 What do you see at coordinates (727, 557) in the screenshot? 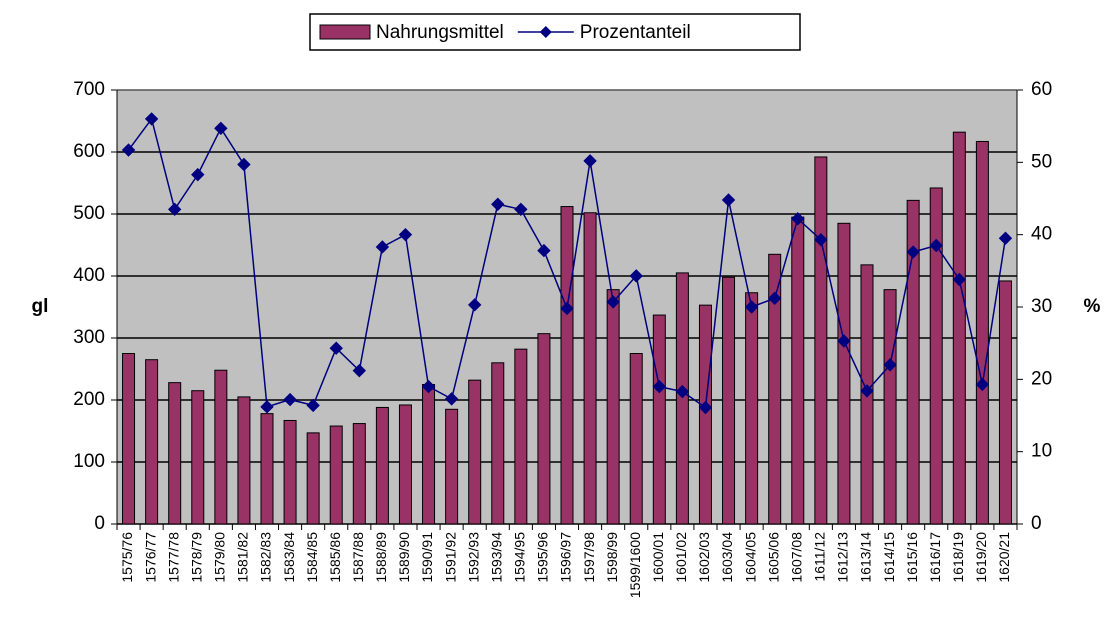
I see `x-tick-label: 1603/04` at bounding box center [727, 557].